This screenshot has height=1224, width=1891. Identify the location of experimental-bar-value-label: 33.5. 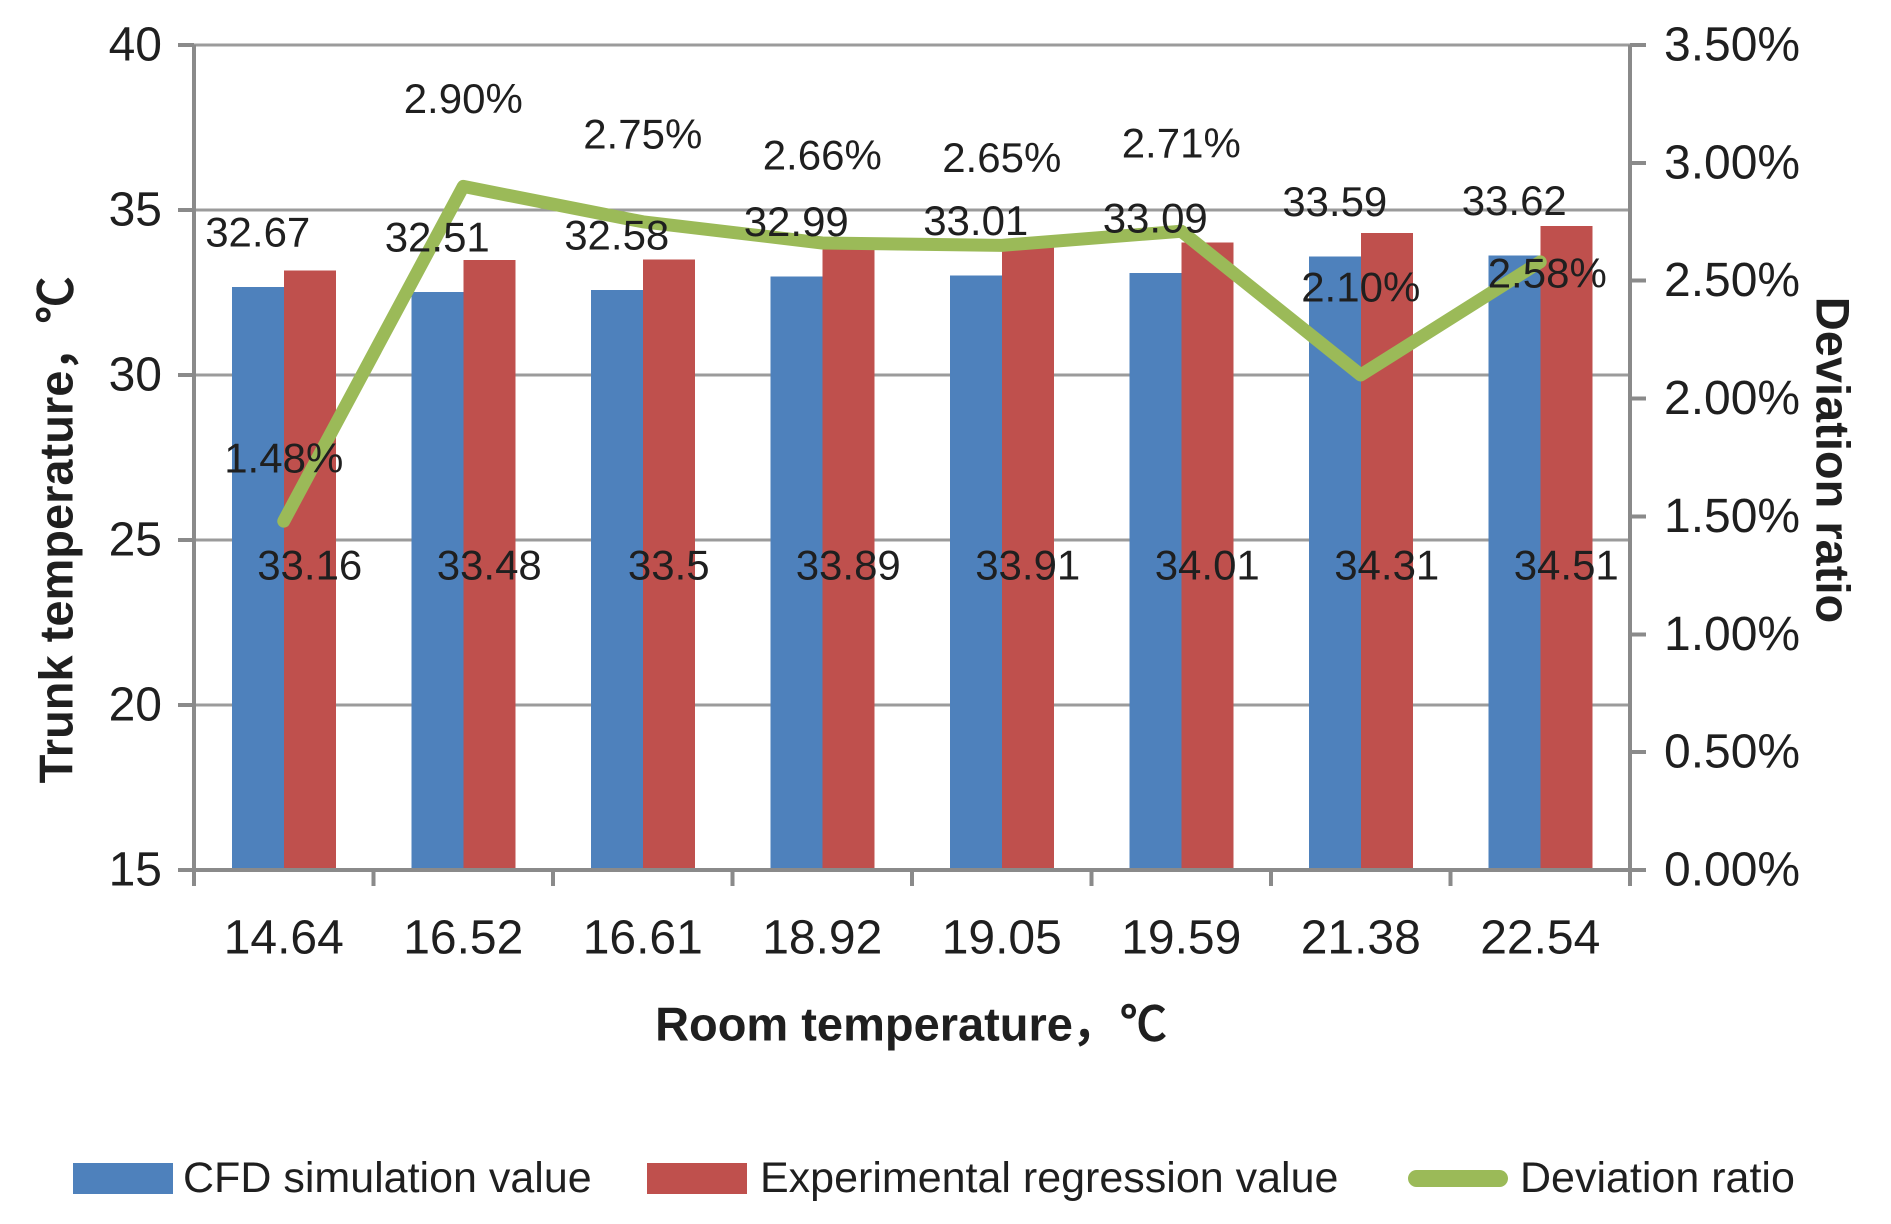
(669, 565).